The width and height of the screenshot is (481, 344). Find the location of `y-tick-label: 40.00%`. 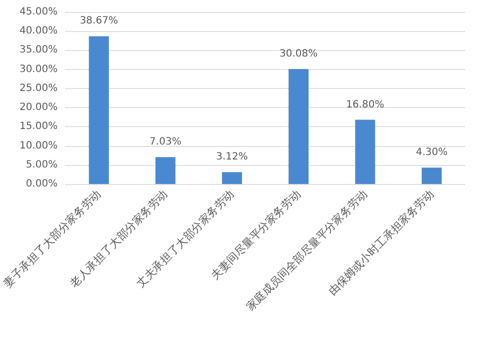

y-tick-label: 40.00% is located at coordinates (38, 31).